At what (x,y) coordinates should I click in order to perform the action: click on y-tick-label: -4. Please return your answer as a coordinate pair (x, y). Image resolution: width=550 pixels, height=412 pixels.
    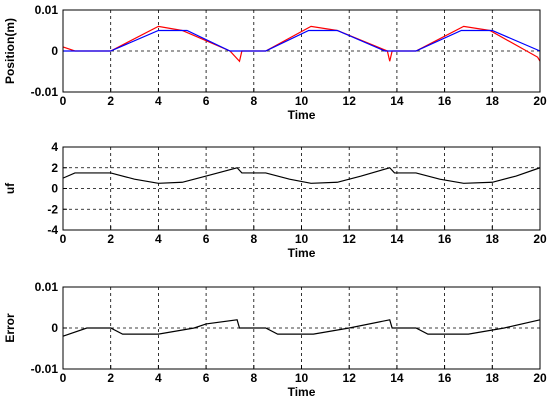
    Looking at the image, I should click on (52, 230).